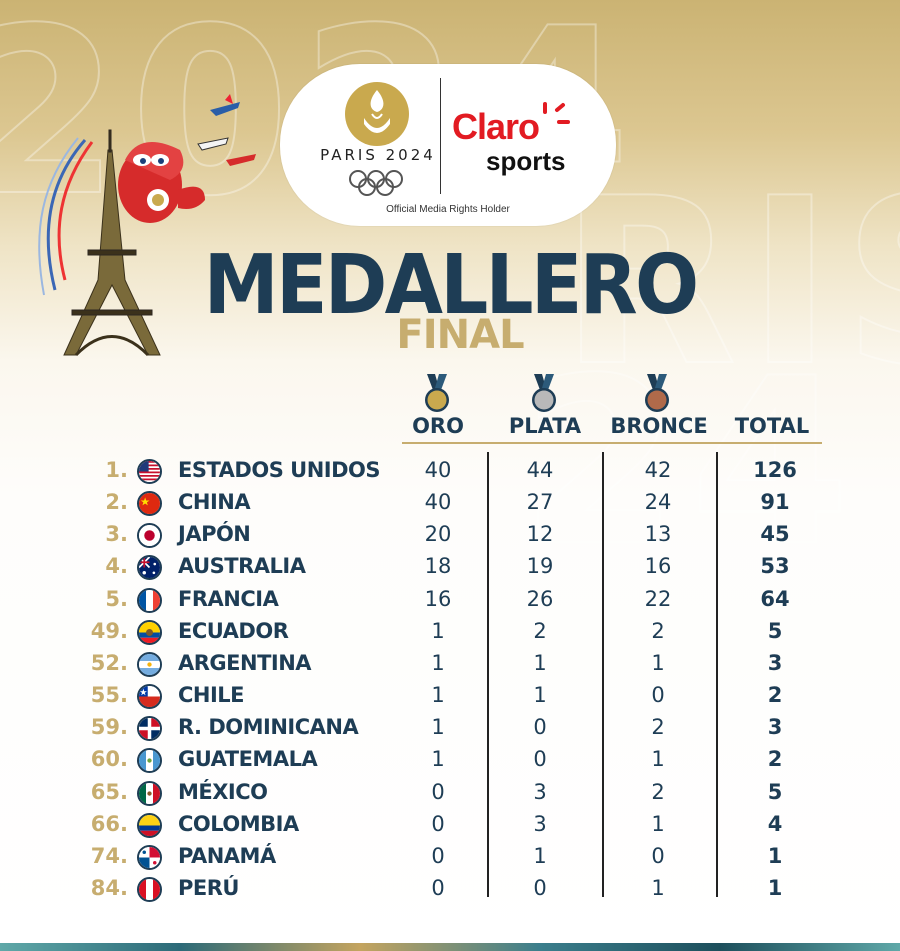 This screenshot has width=900, height=951. What do you see at coordinates (109, 759) in the screenshot?
I see `rank-label: 60.` at bounding box center [109, 759].